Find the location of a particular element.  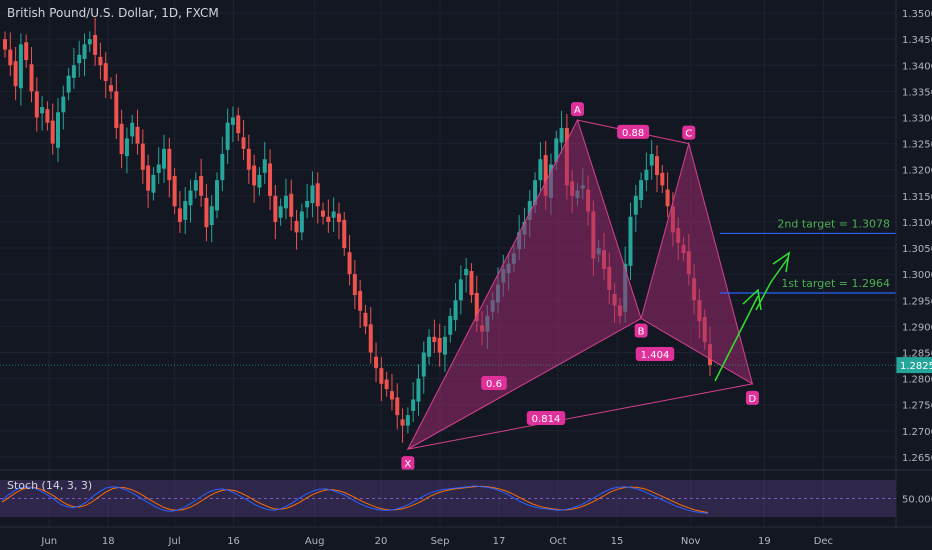

time-tick-label: 18 is located at coordinates (108, 541).